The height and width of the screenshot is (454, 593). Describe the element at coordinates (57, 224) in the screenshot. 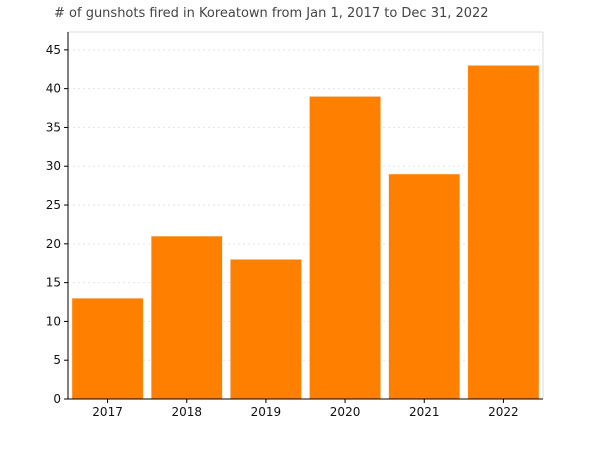

I see `y-axis-ticks: 0 5 10 15 20 25 30 35 40 45` at that location.